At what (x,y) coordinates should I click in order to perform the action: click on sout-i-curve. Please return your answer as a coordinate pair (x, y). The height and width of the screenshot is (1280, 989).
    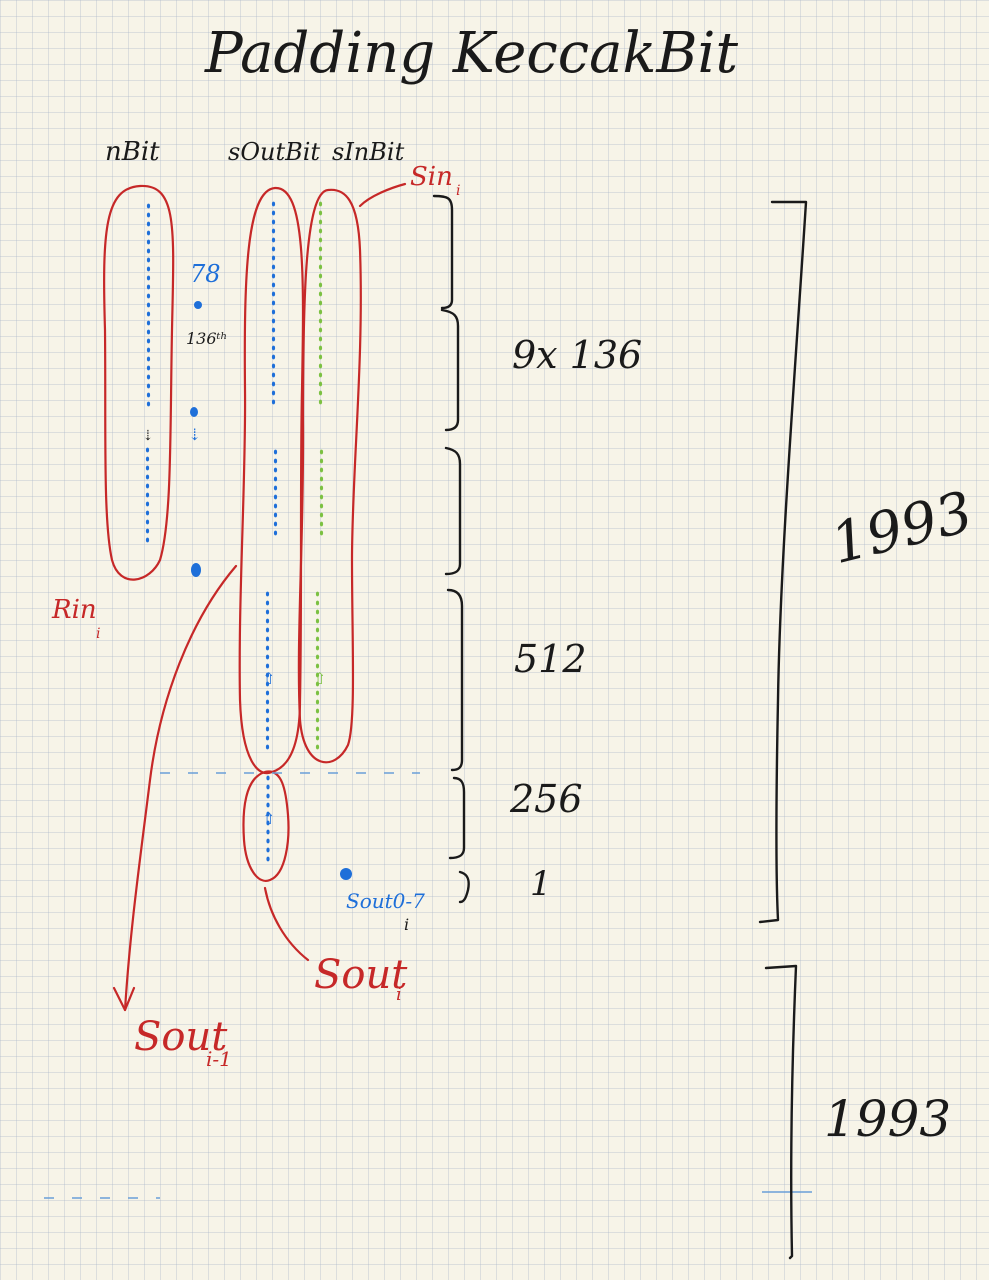
    Looking at the image, I should click on (286, 924).